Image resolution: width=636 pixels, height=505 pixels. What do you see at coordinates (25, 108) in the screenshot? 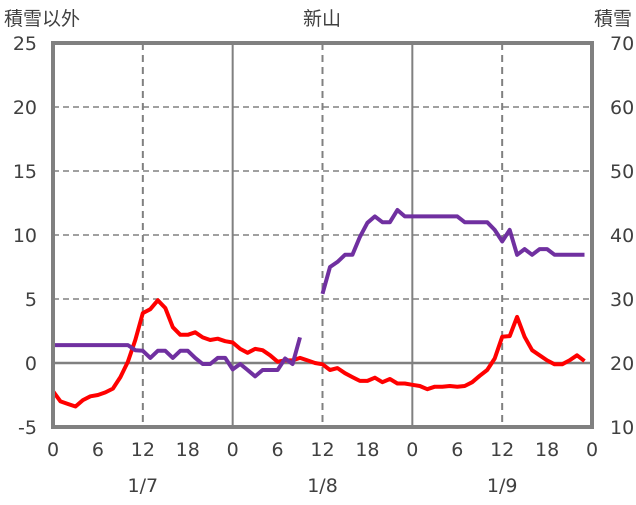
I see `left-tick-label: 20` at bounding box center [25, 108].